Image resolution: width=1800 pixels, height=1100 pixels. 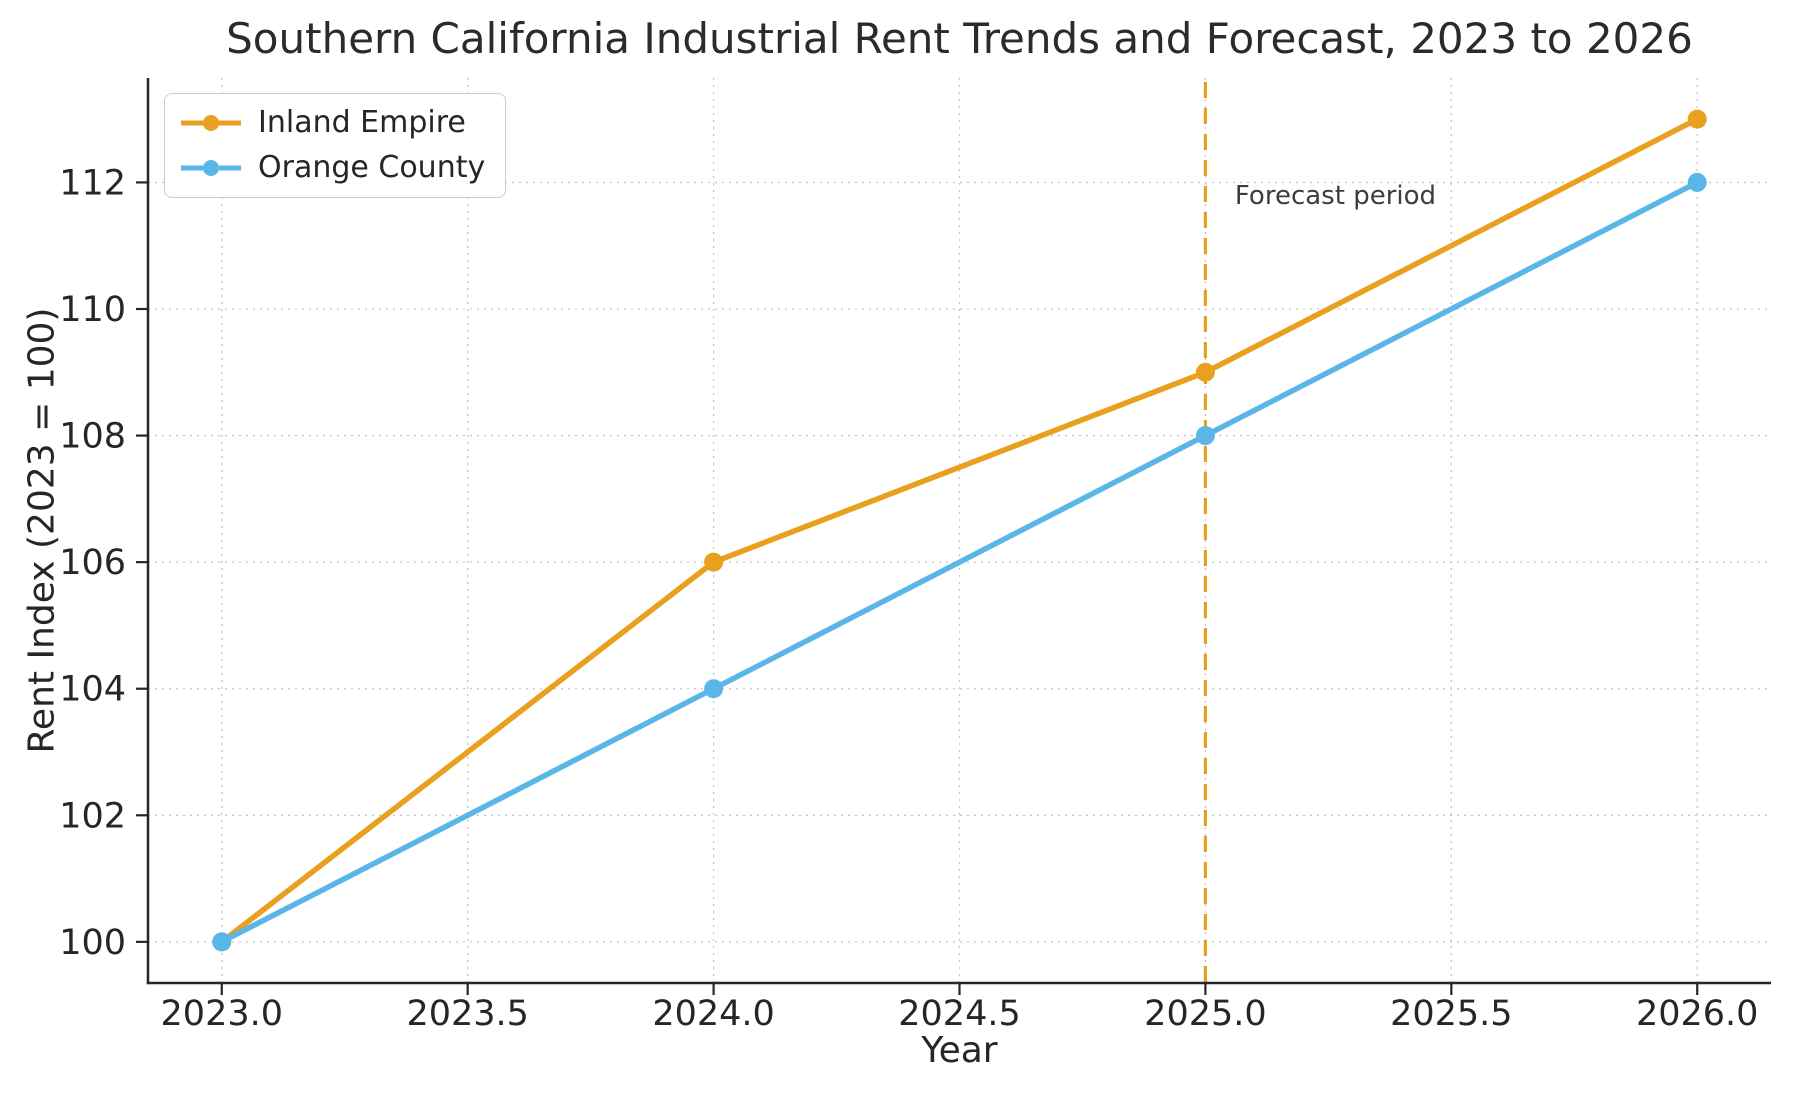 What do you see at coordinates (1697, 119) in the screenshot?
I see `data-point-inland-empire-2026` at bounding box center [1697, 119].